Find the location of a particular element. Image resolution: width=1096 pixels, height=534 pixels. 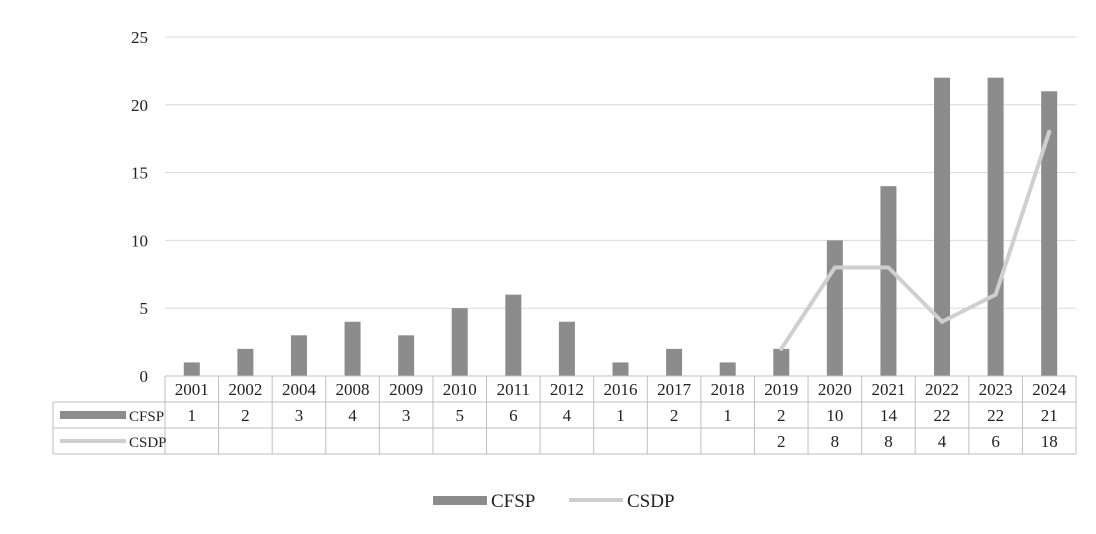

x-category-label: 2018 is located at coordinates (728, 389).